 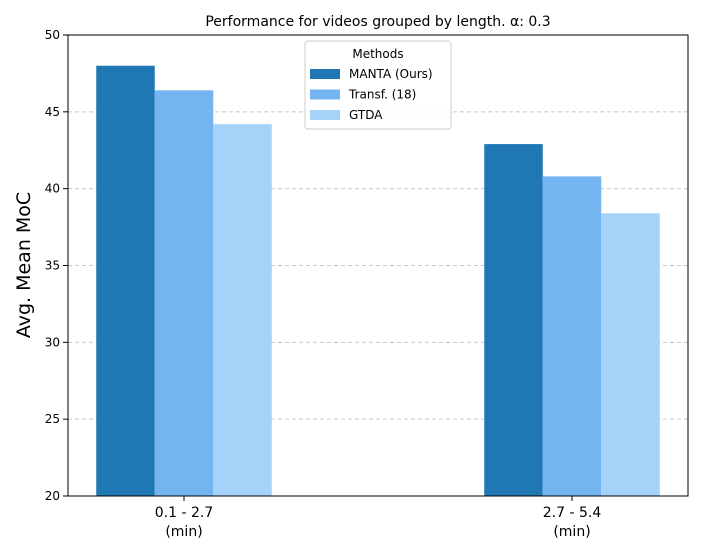 I want to click on legend-entry: MANTA (Ours), so click(x=391, y=74).